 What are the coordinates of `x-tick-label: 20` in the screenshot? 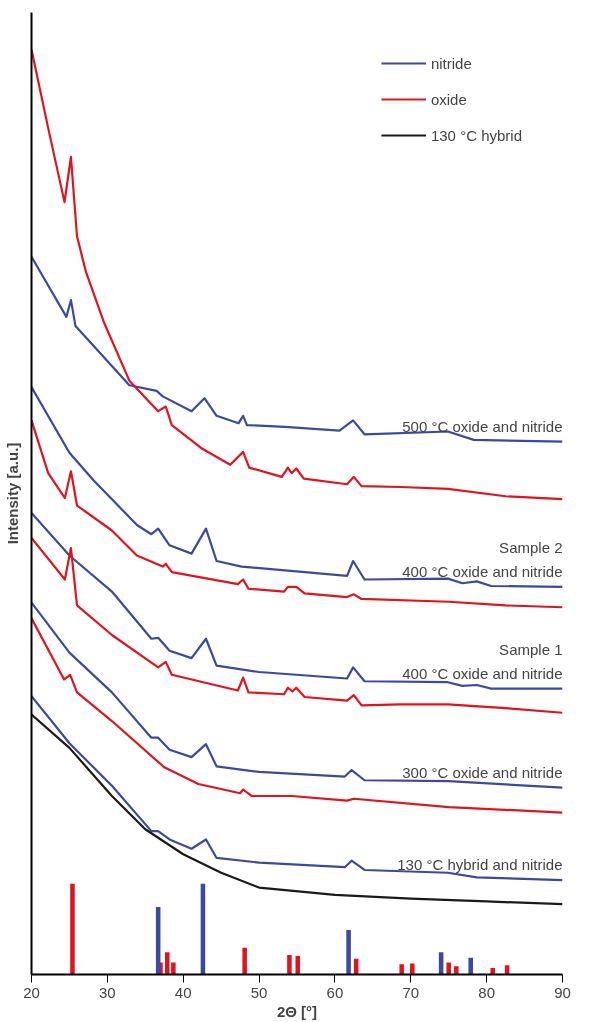 It's located at (31, 992).